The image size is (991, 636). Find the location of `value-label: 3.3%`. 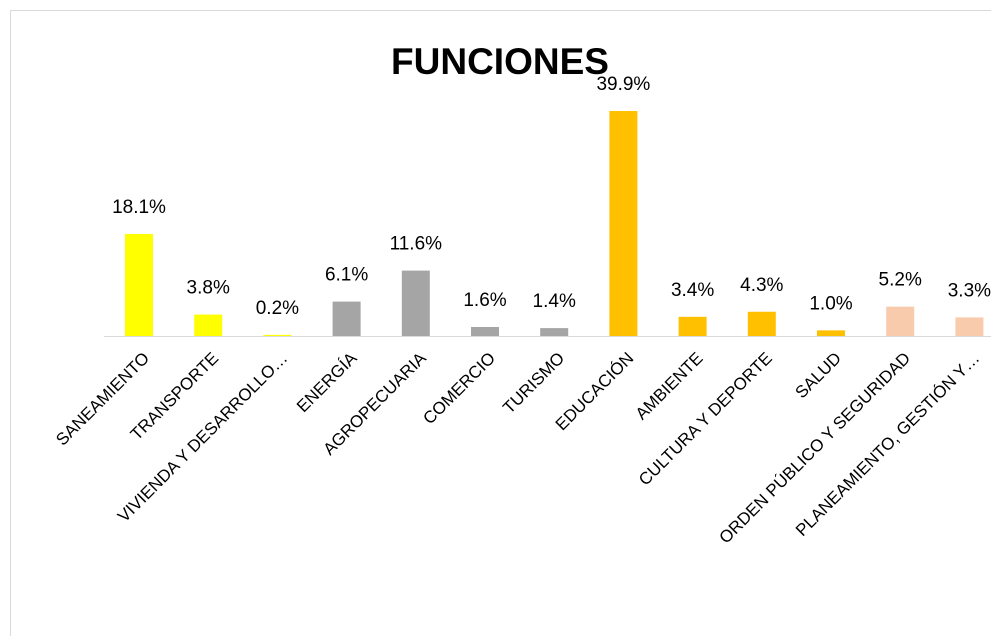

value-label: 3.3% is located at coordinates (969, 290).